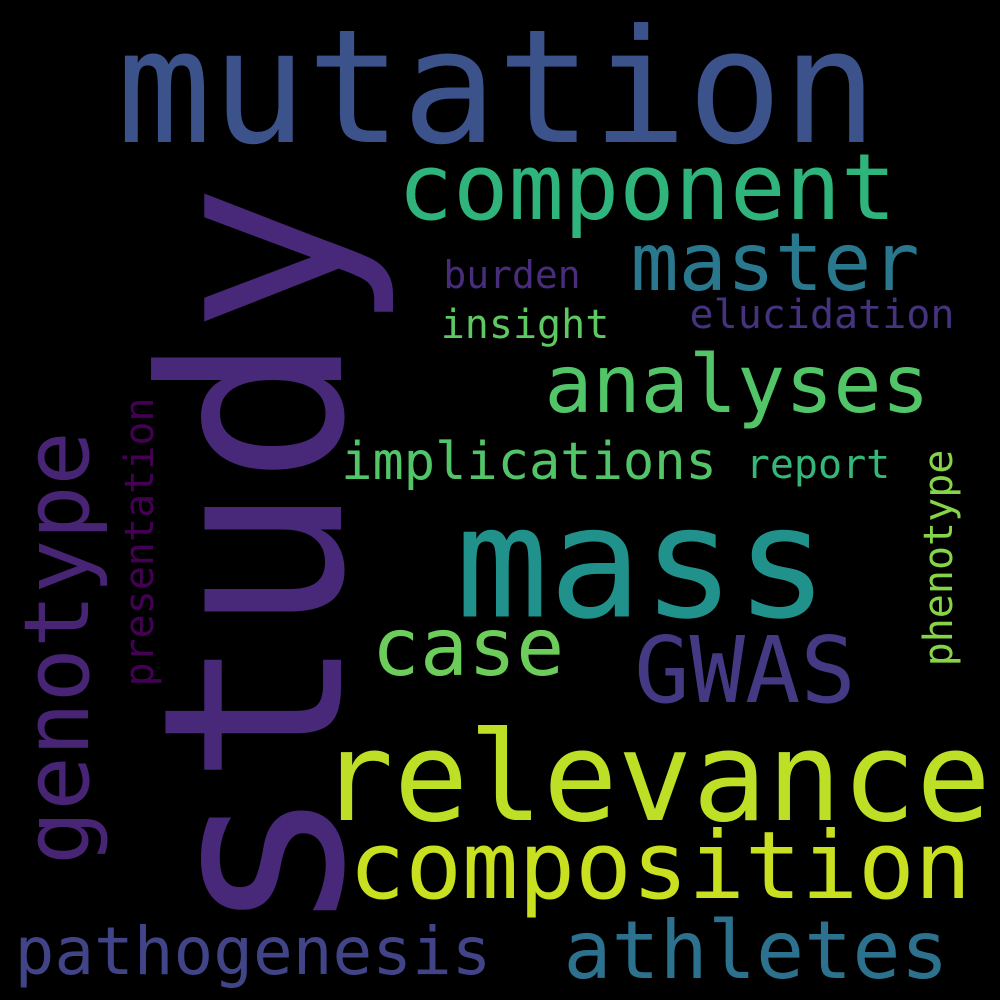 Image resolution: width=1000 pixels, height=1000 pixels. I want to click on word-phenotype: phenotype, so click(939, 558).